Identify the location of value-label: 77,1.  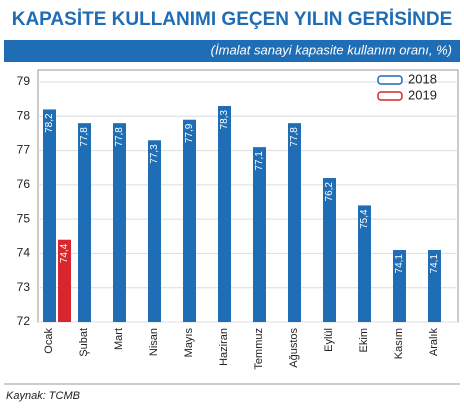
(259, 161).